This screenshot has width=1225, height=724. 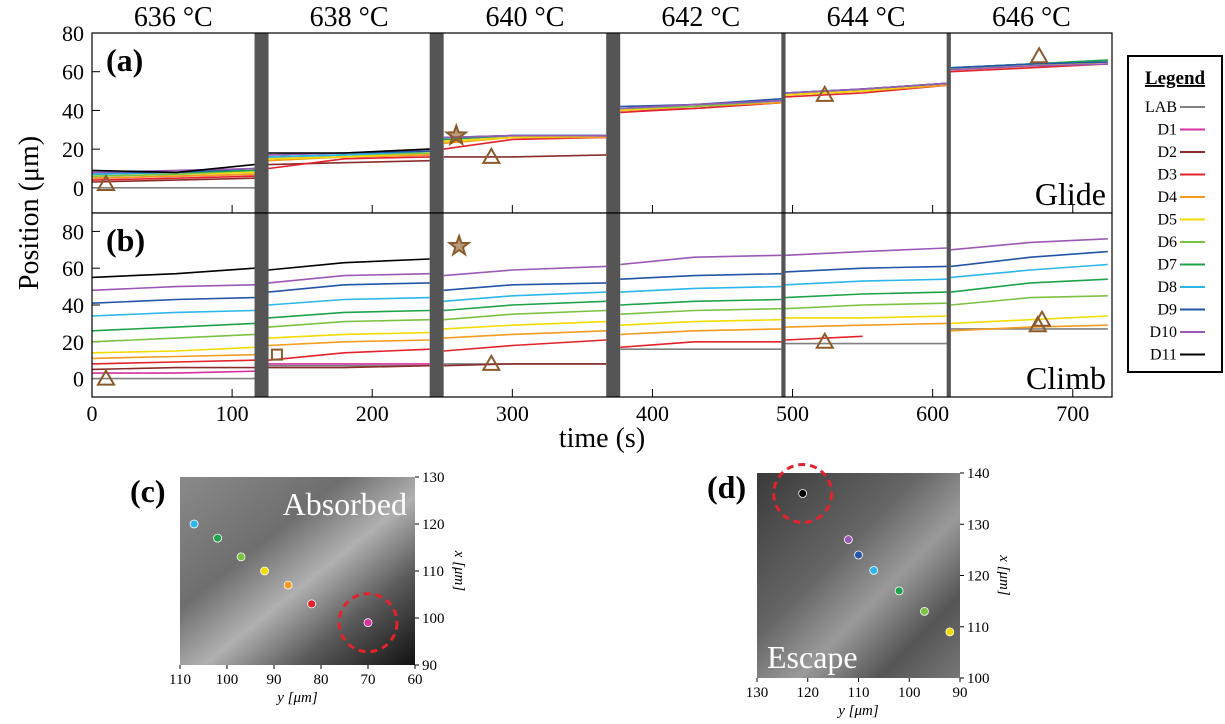 I want to click on micrograph, so click(x=297, y=571).